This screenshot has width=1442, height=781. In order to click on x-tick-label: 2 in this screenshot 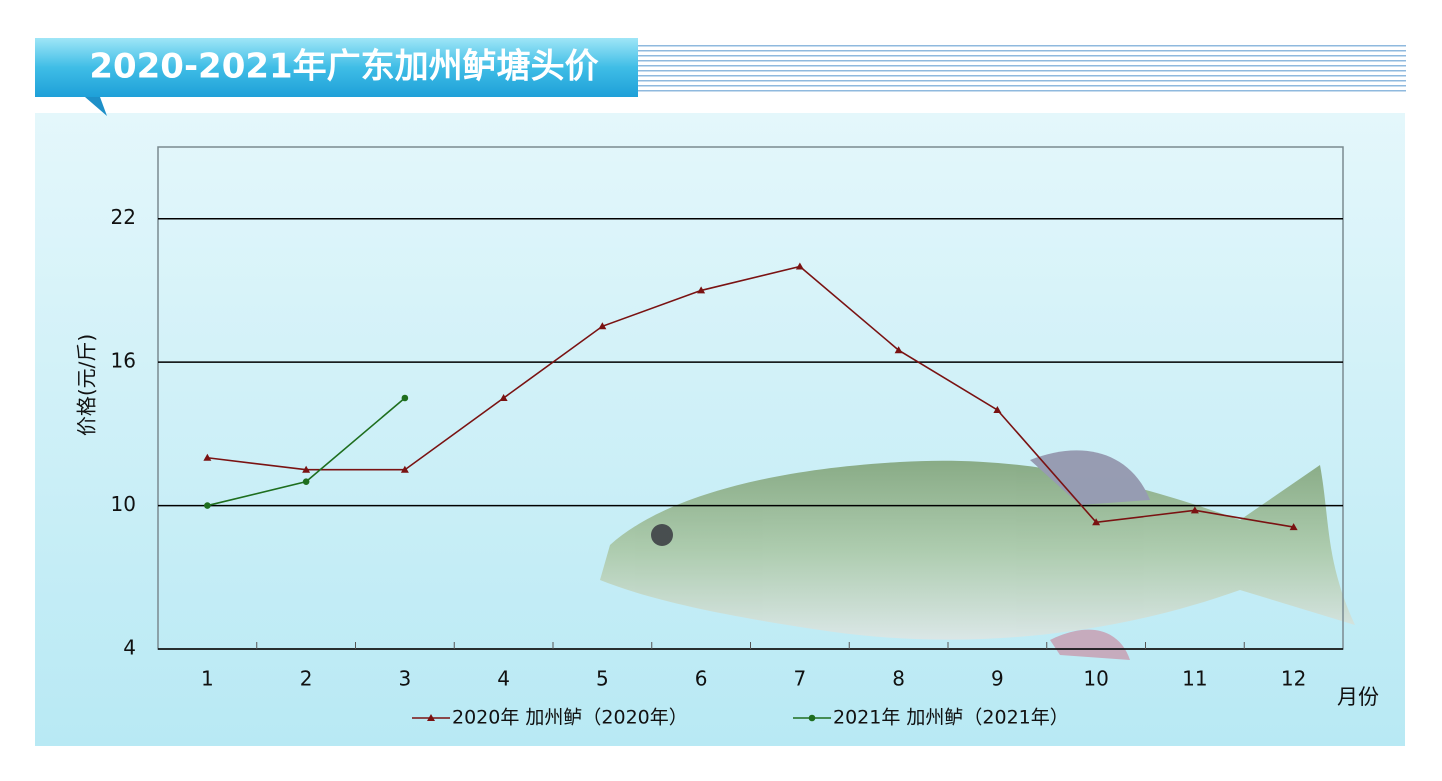, I will do `click(306, 679)`.